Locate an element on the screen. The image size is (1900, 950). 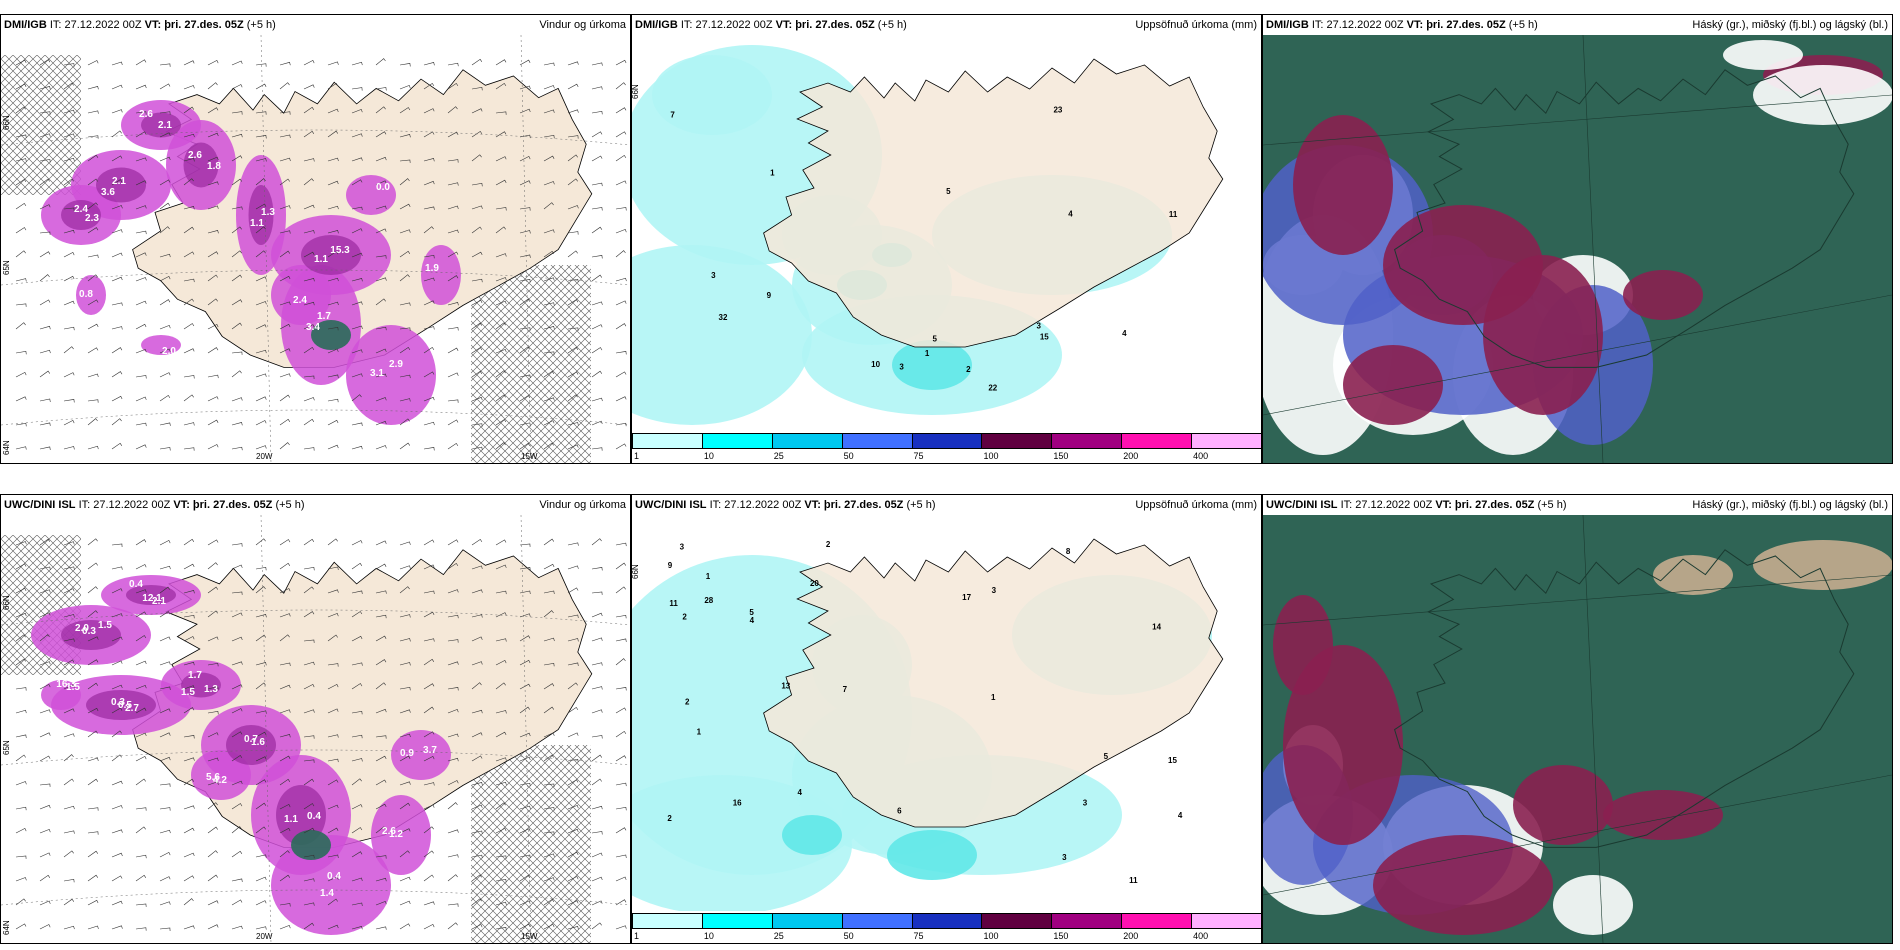
precip-value-label: 3 is located at coordinates (682, 546).